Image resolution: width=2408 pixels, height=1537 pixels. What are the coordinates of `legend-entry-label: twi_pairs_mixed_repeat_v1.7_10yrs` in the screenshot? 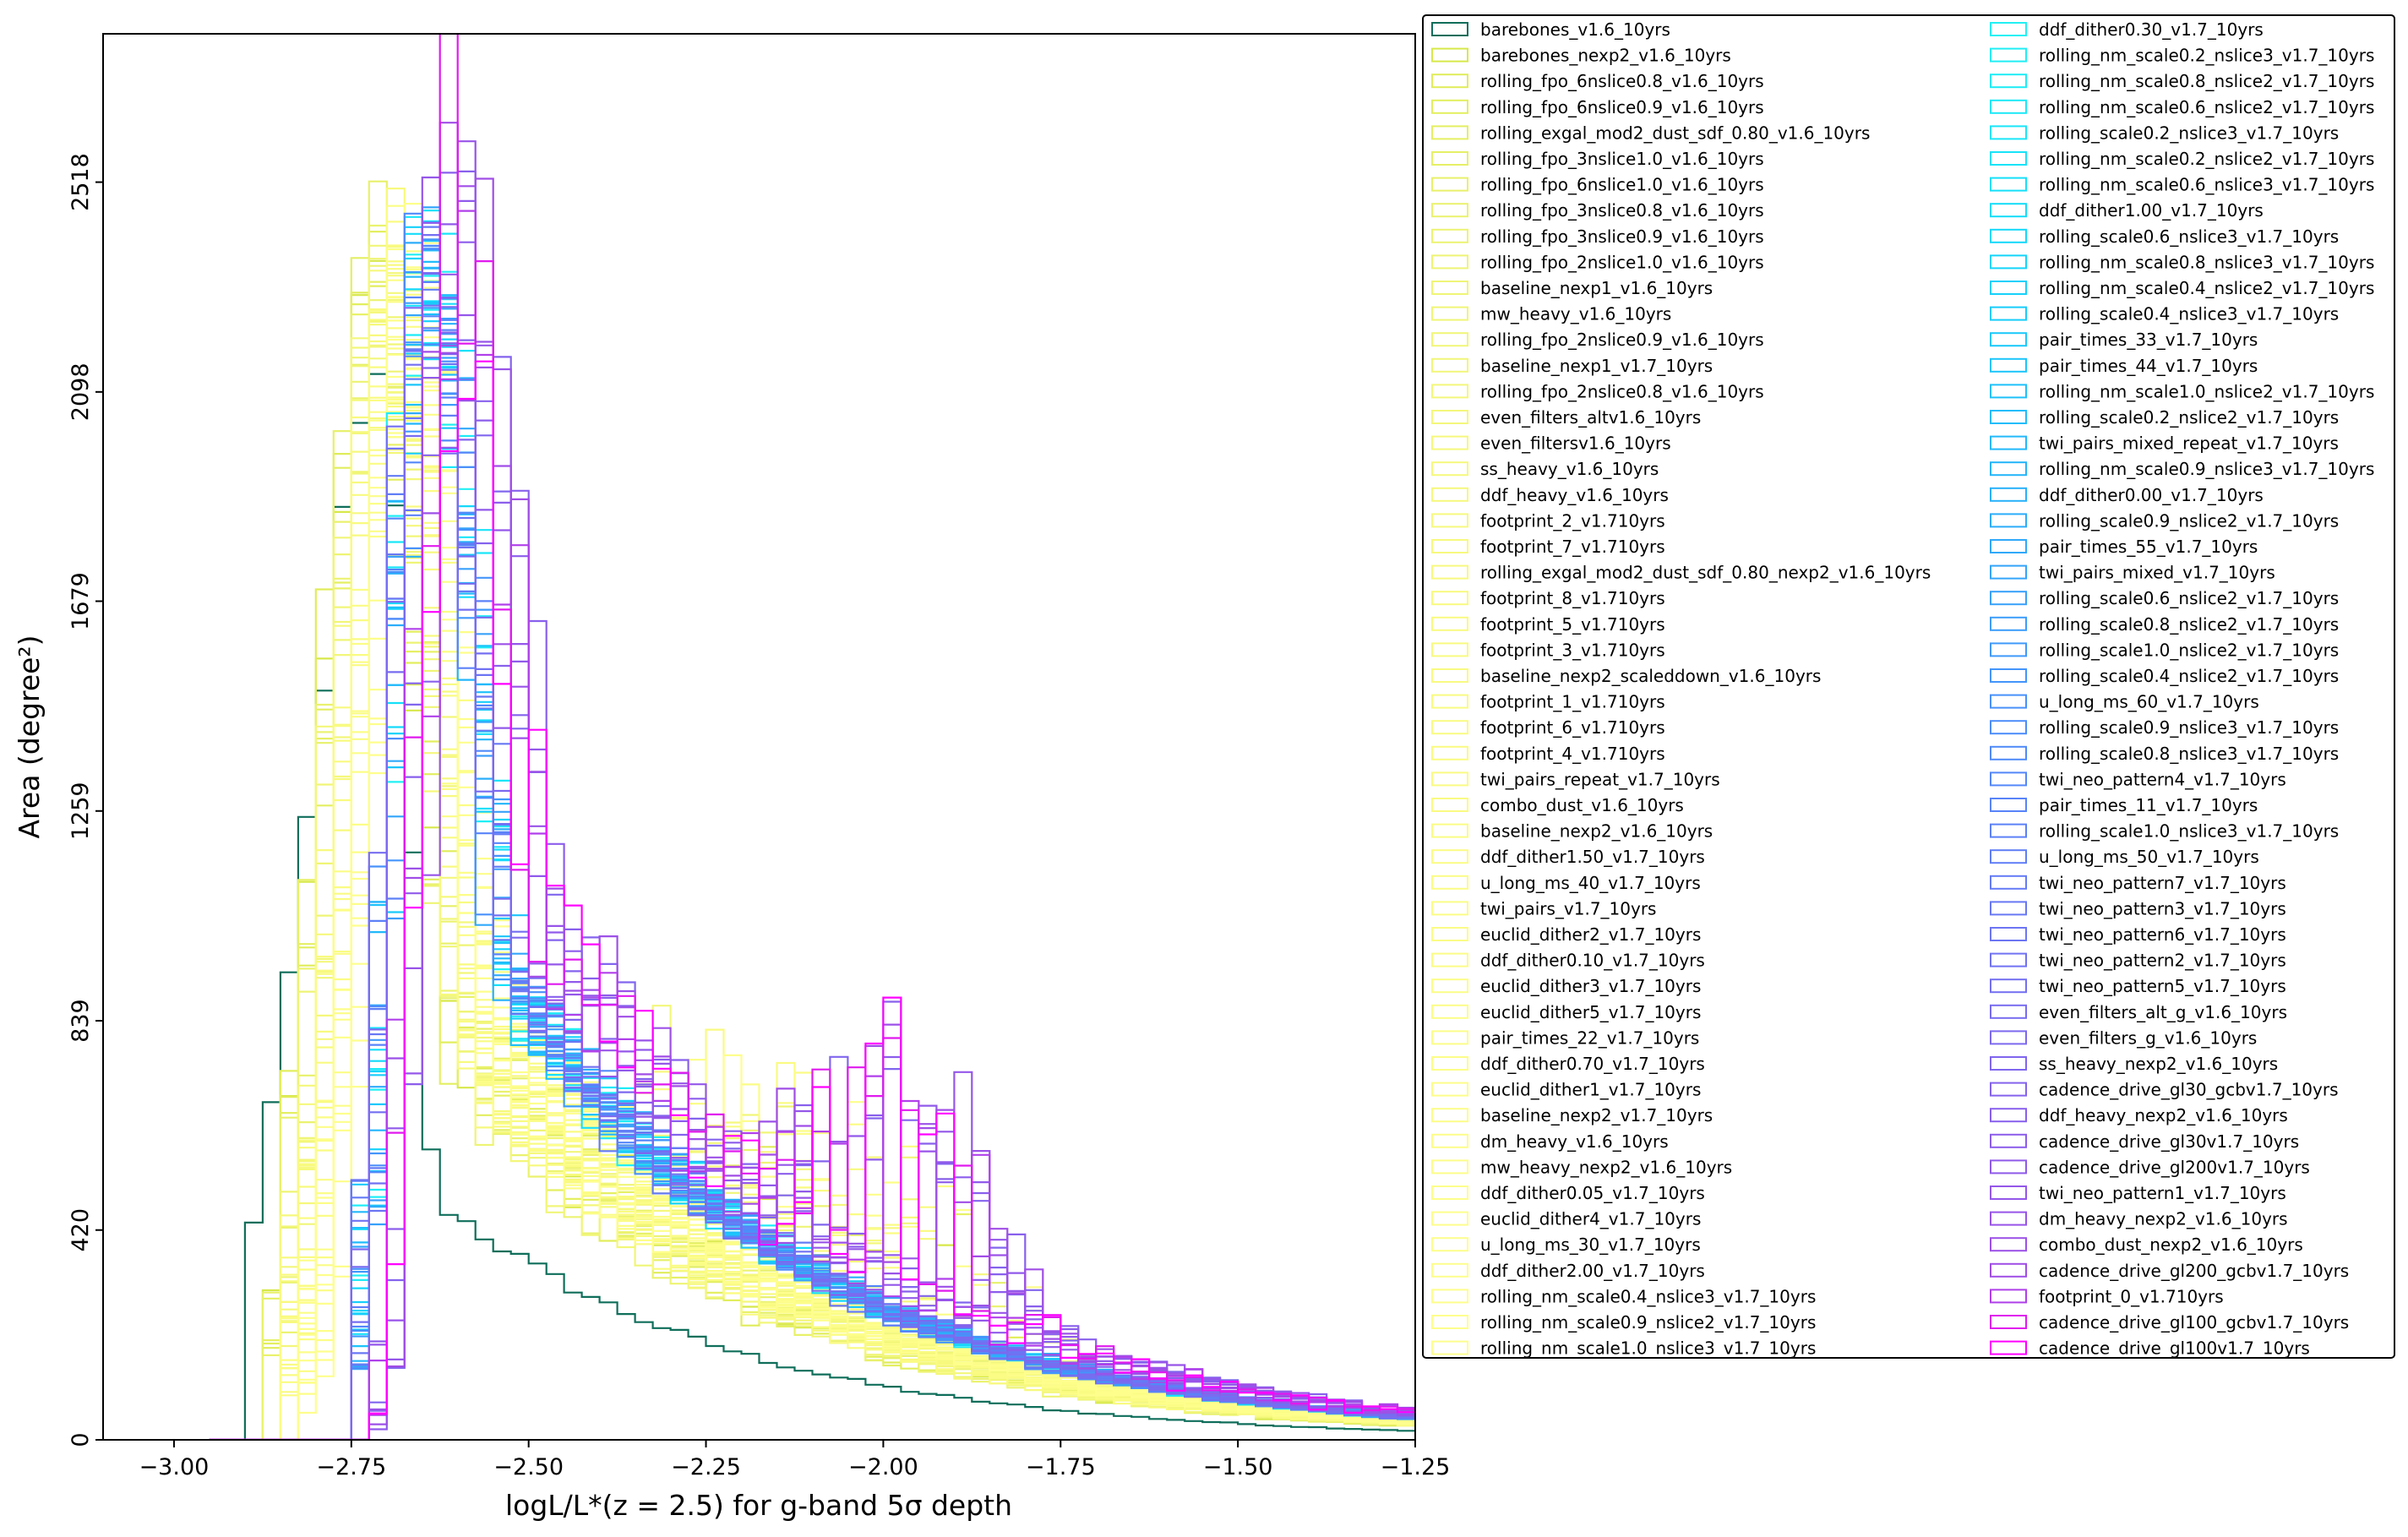 It's located at (2189, 443).